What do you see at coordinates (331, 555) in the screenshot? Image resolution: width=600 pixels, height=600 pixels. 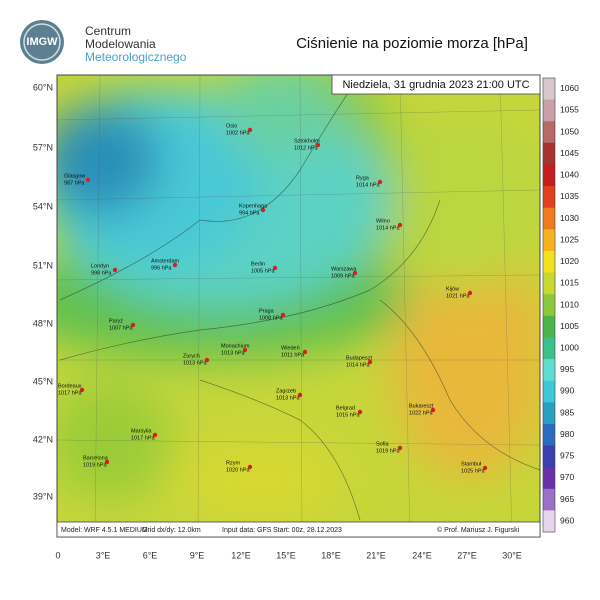 I see `lon-label: 18°E` at bounding box center [331, 555].